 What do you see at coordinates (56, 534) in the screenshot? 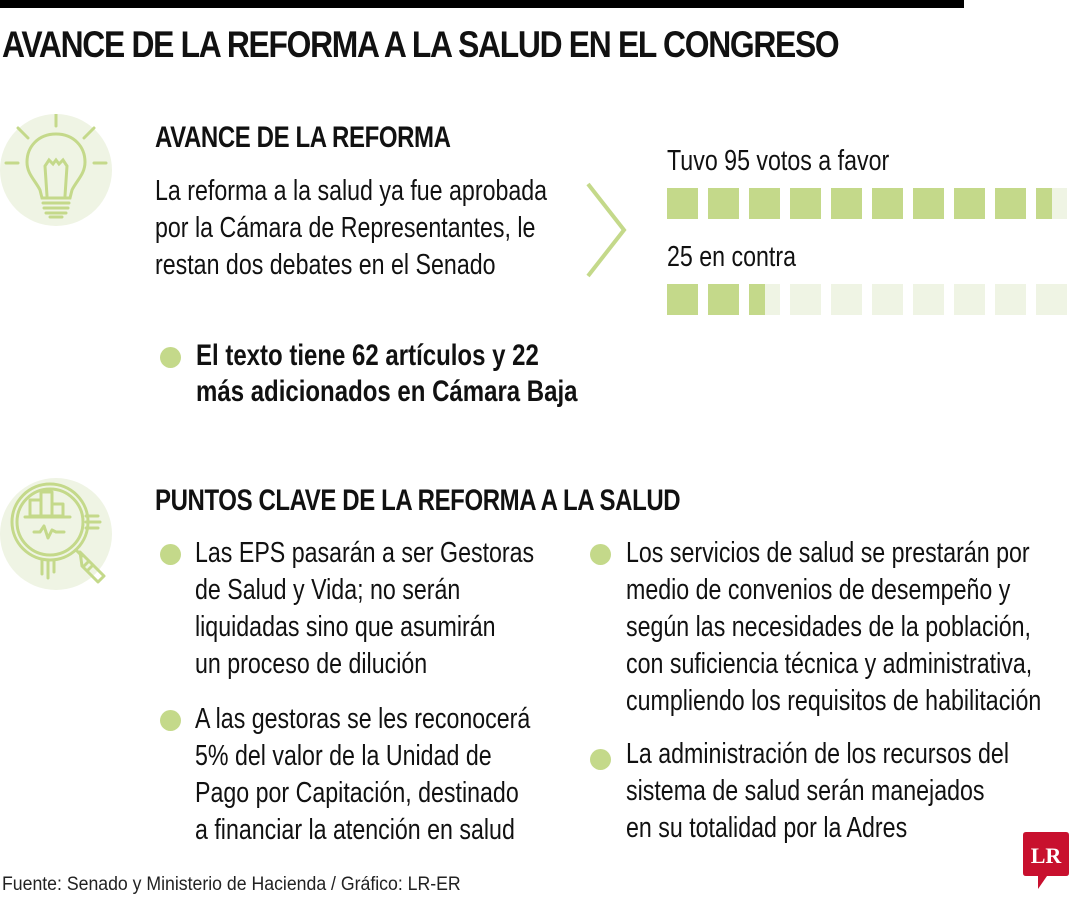
I see `magnifier-chart-icon` at bounding box center [56, 534].